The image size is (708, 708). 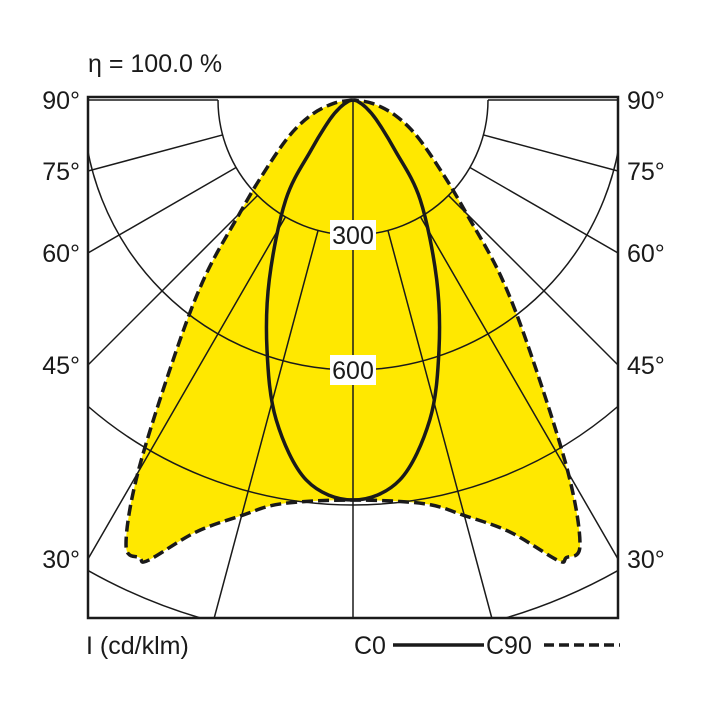 I want to click on legend-c0-label: C0, so click(x=370, y=646).